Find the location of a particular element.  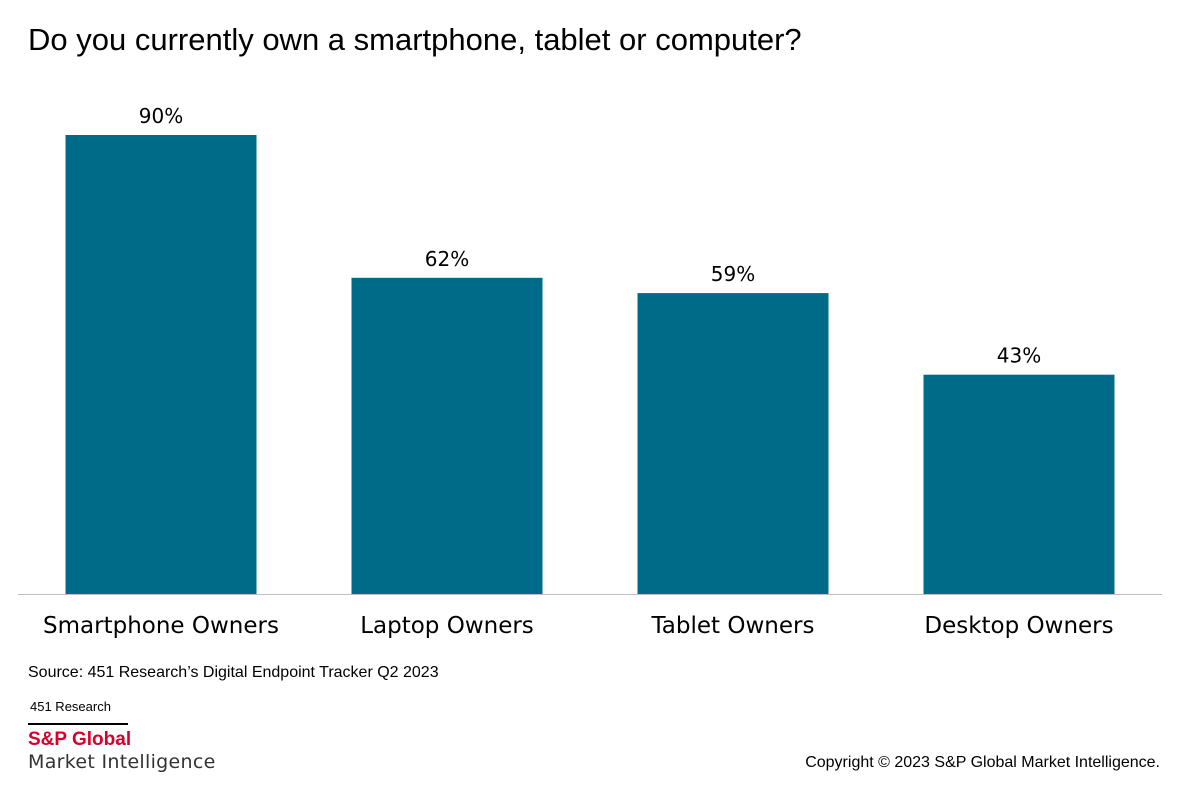

bar-smartphone-owners is located at coordinates (161, 364).